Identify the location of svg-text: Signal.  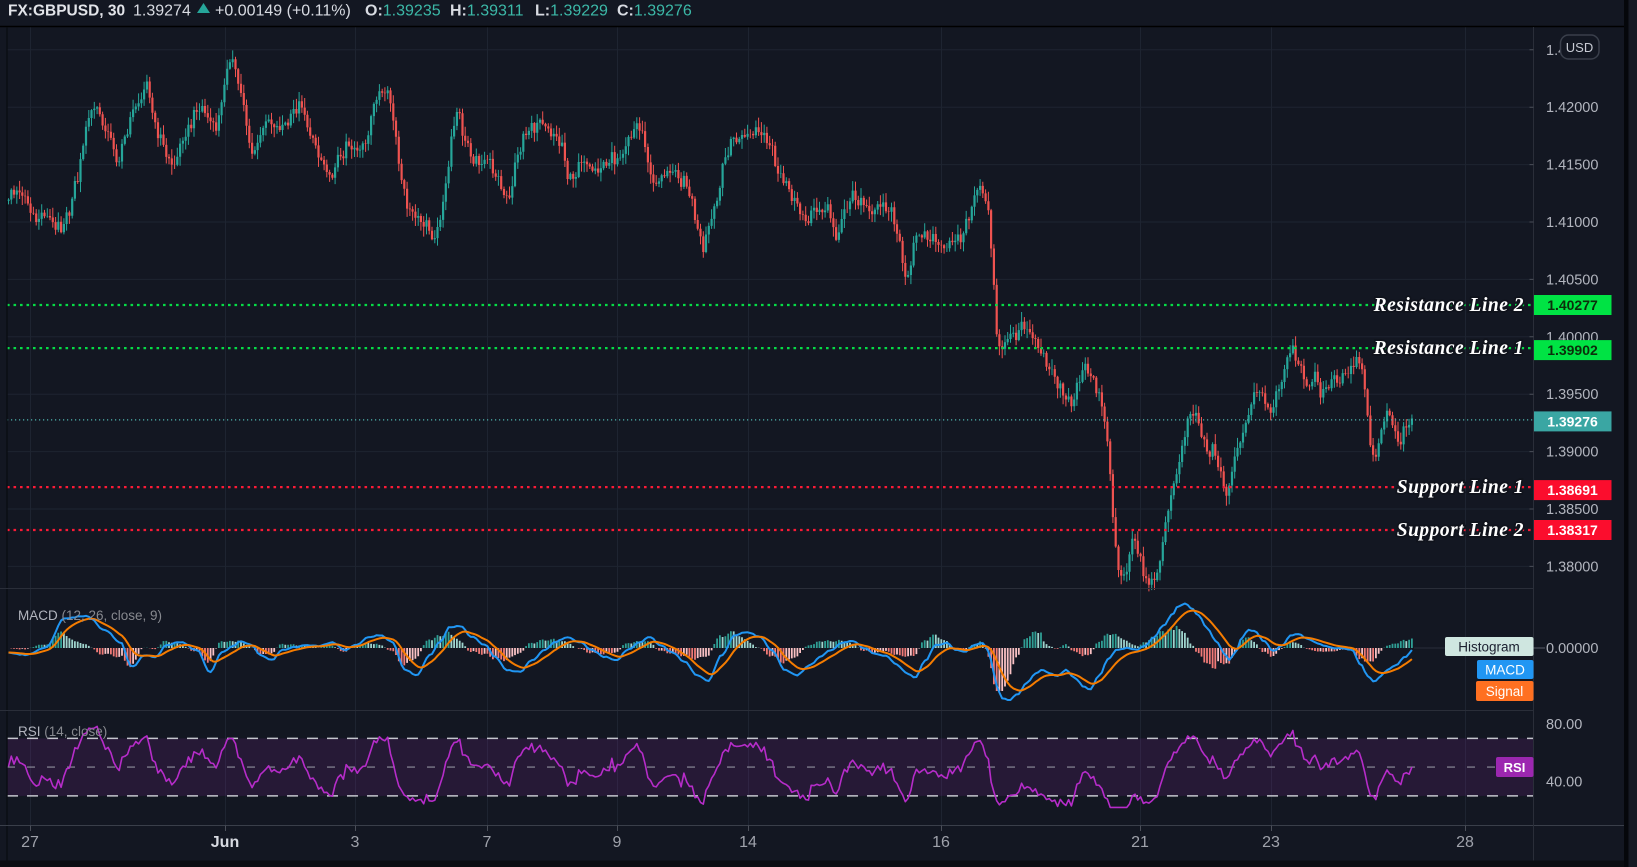
(1505, 691).